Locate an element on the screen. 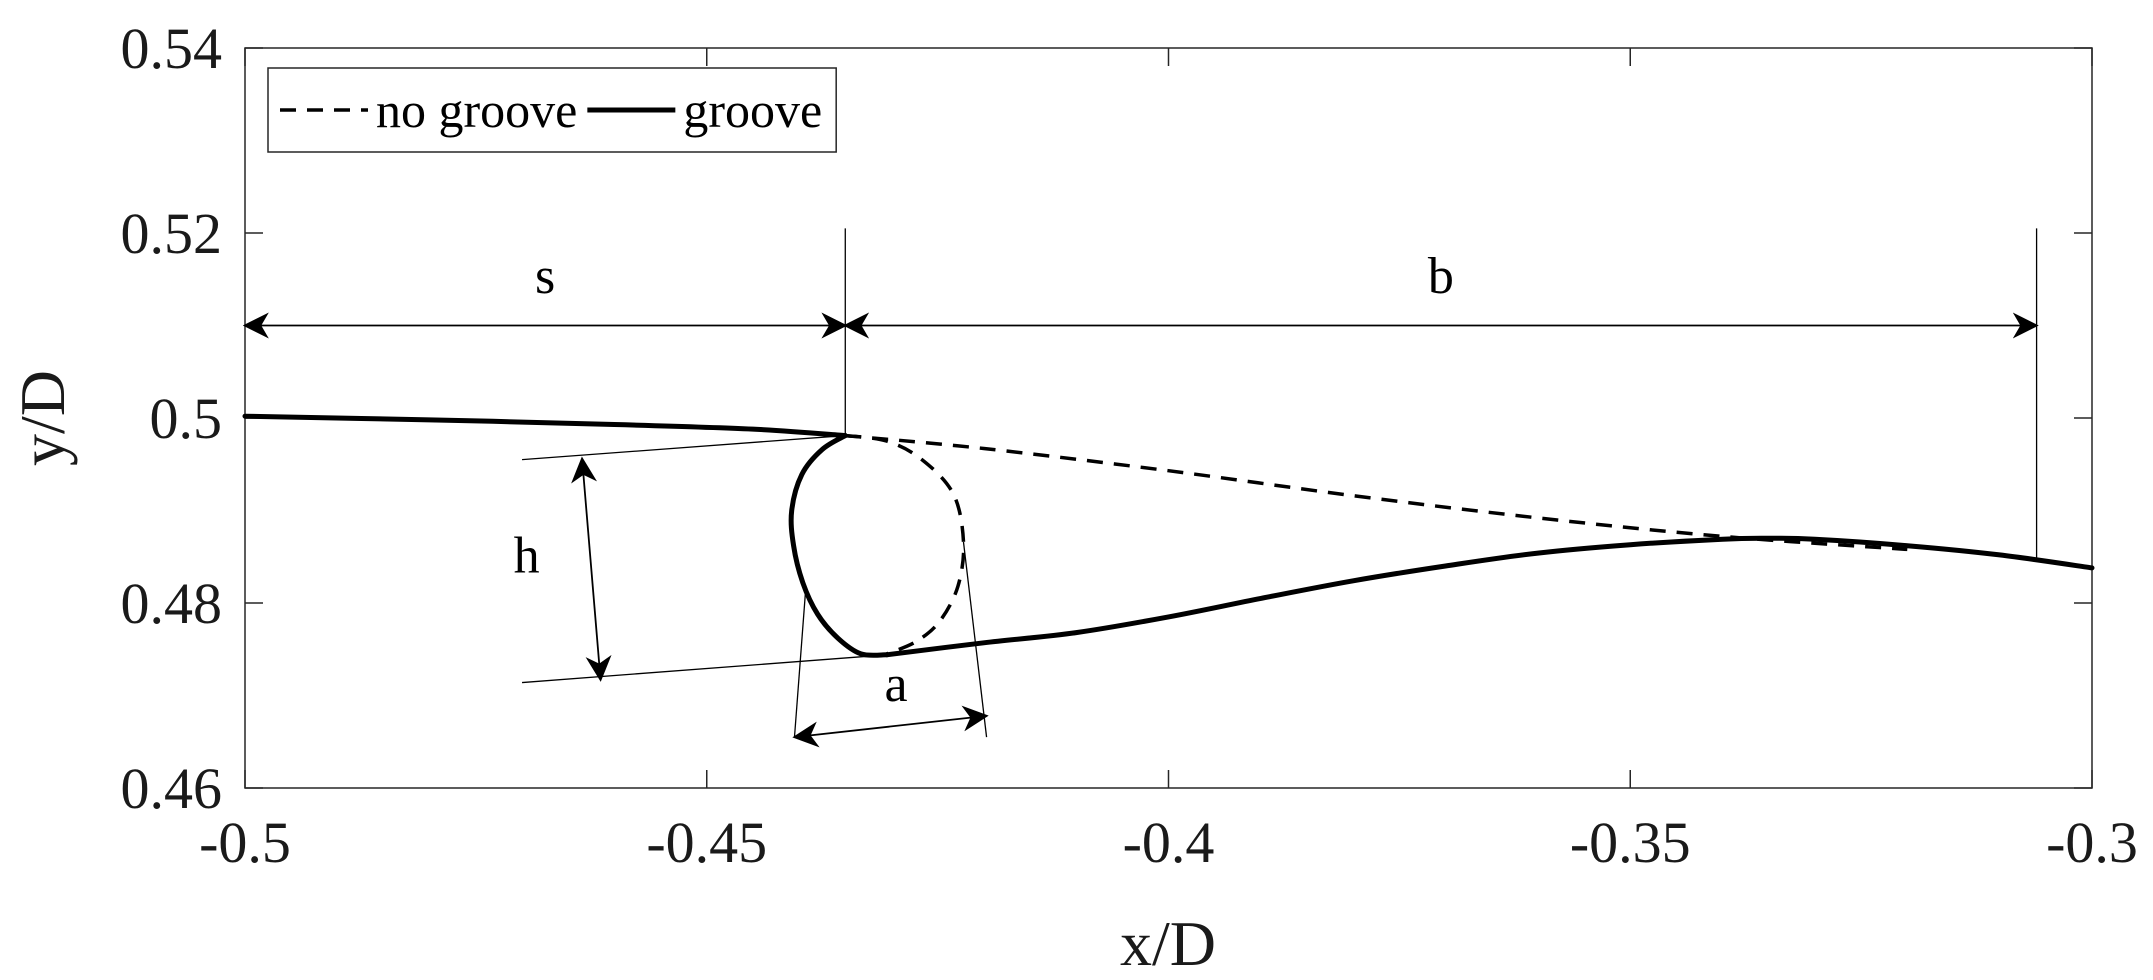  legend-label: no groove is located at coordinates (476, 110).